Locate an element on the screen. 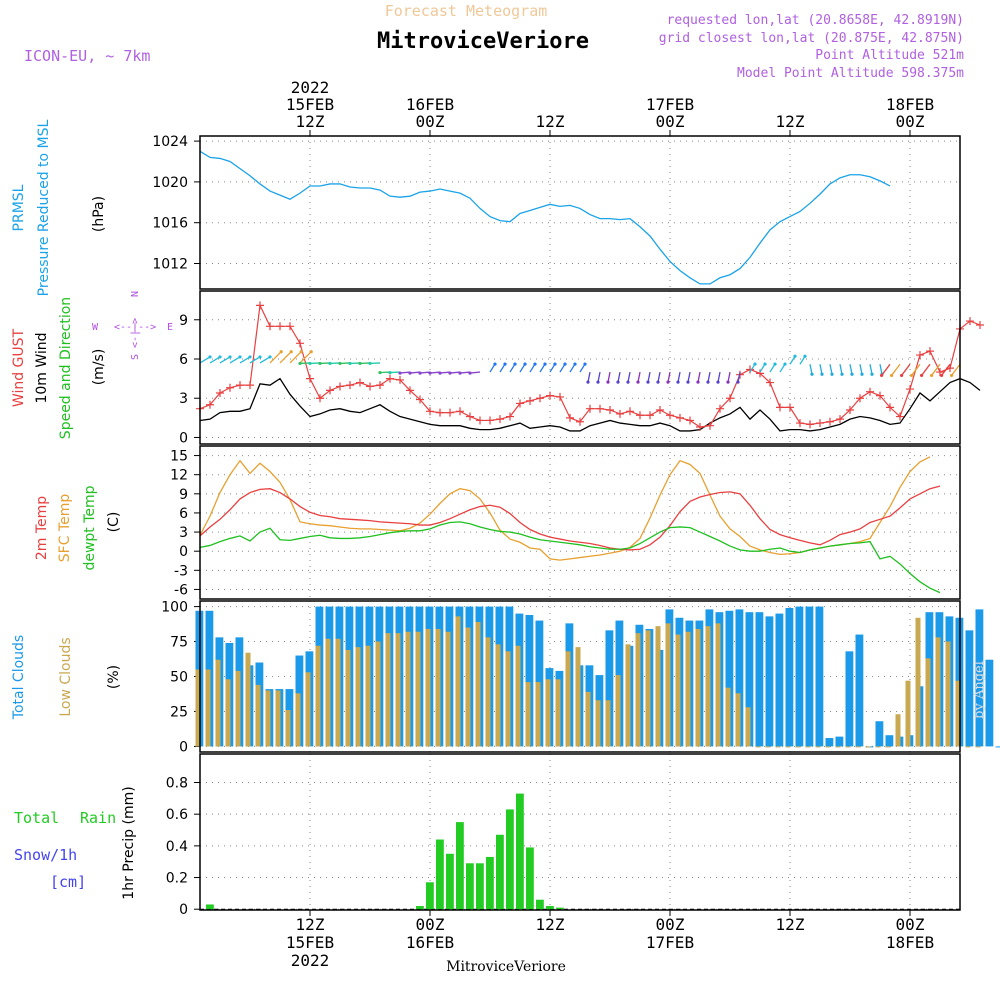 This screenshot has width=1000, height=1000. wind-panel: 0 3 6 9 is located at coordinates (581, 368).